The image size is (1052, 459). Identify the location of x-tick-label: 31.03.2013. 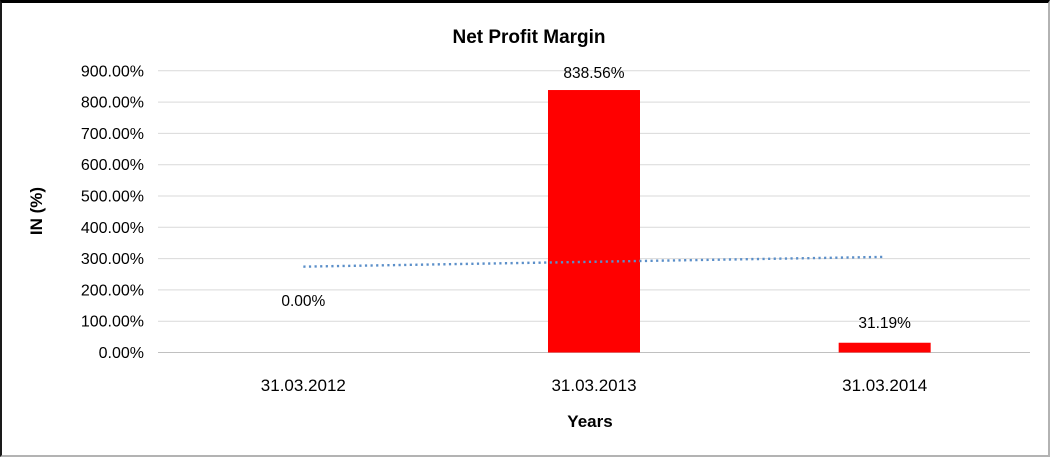
(593, 385).